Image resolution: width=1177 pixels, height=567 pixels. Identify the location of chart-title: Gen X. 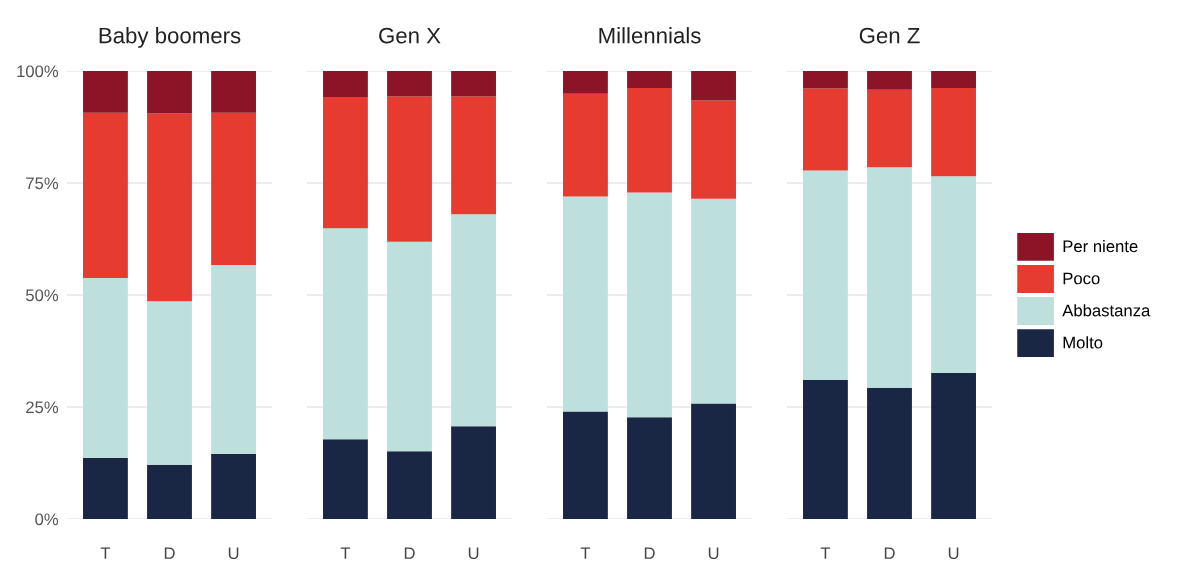
(410, 35).